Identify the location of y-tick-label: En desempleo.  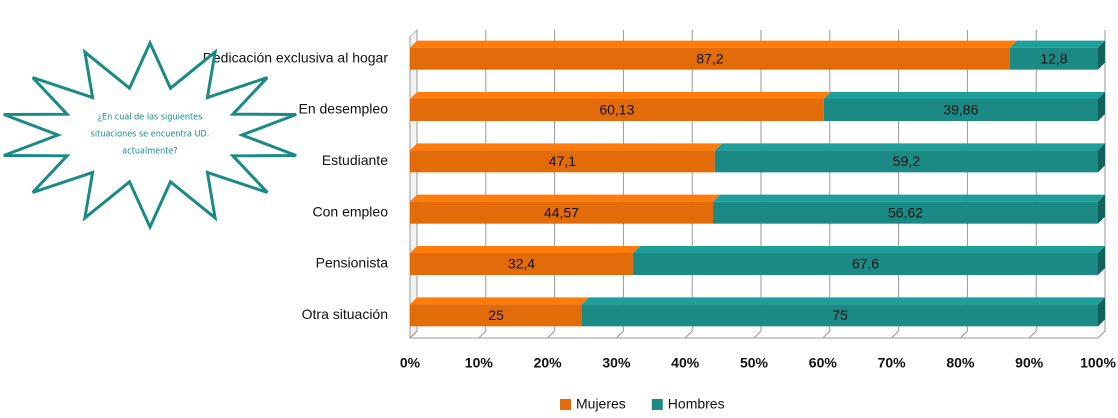
(343, 109).